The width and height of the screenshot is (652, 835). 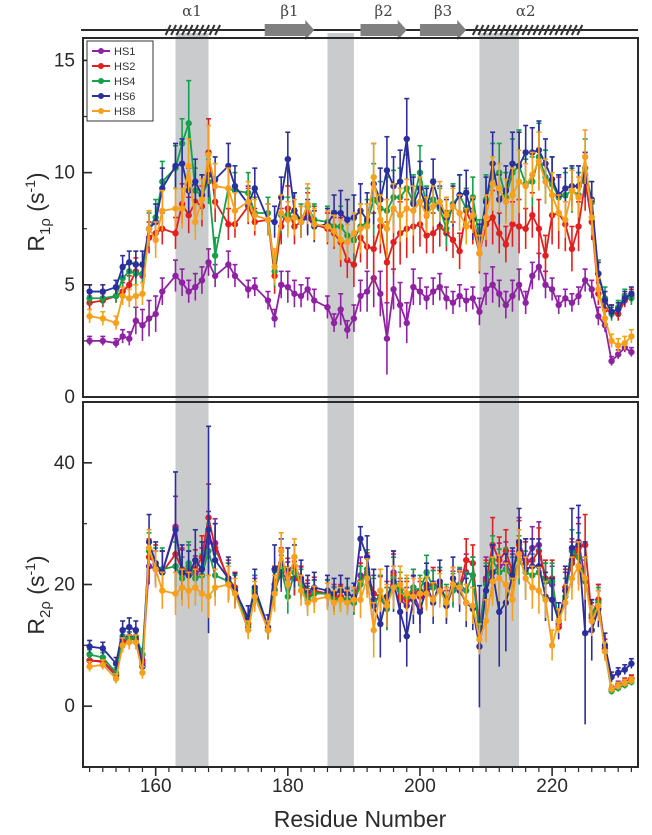 I want to click on ss-helix-α2, so click(x=527, y=30).